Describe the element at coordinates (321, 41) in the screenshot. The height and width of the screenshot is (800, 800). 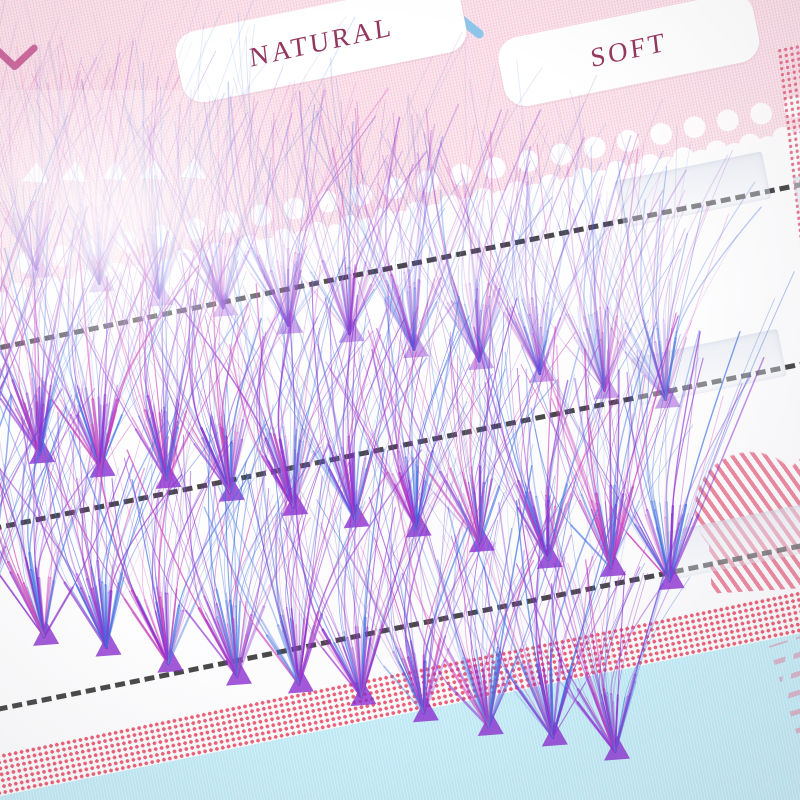
I see `label-text-natural: NATURAL` at that location.